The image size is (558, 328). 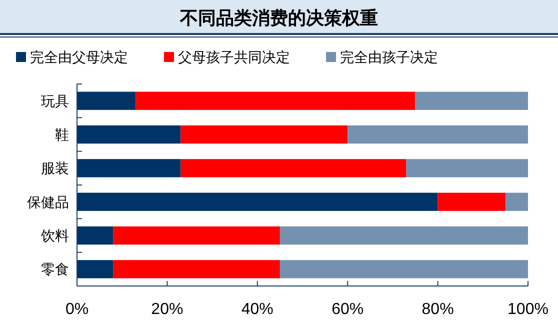 I want to click on y-tick-label: 零食, so click(x=55, y=270).